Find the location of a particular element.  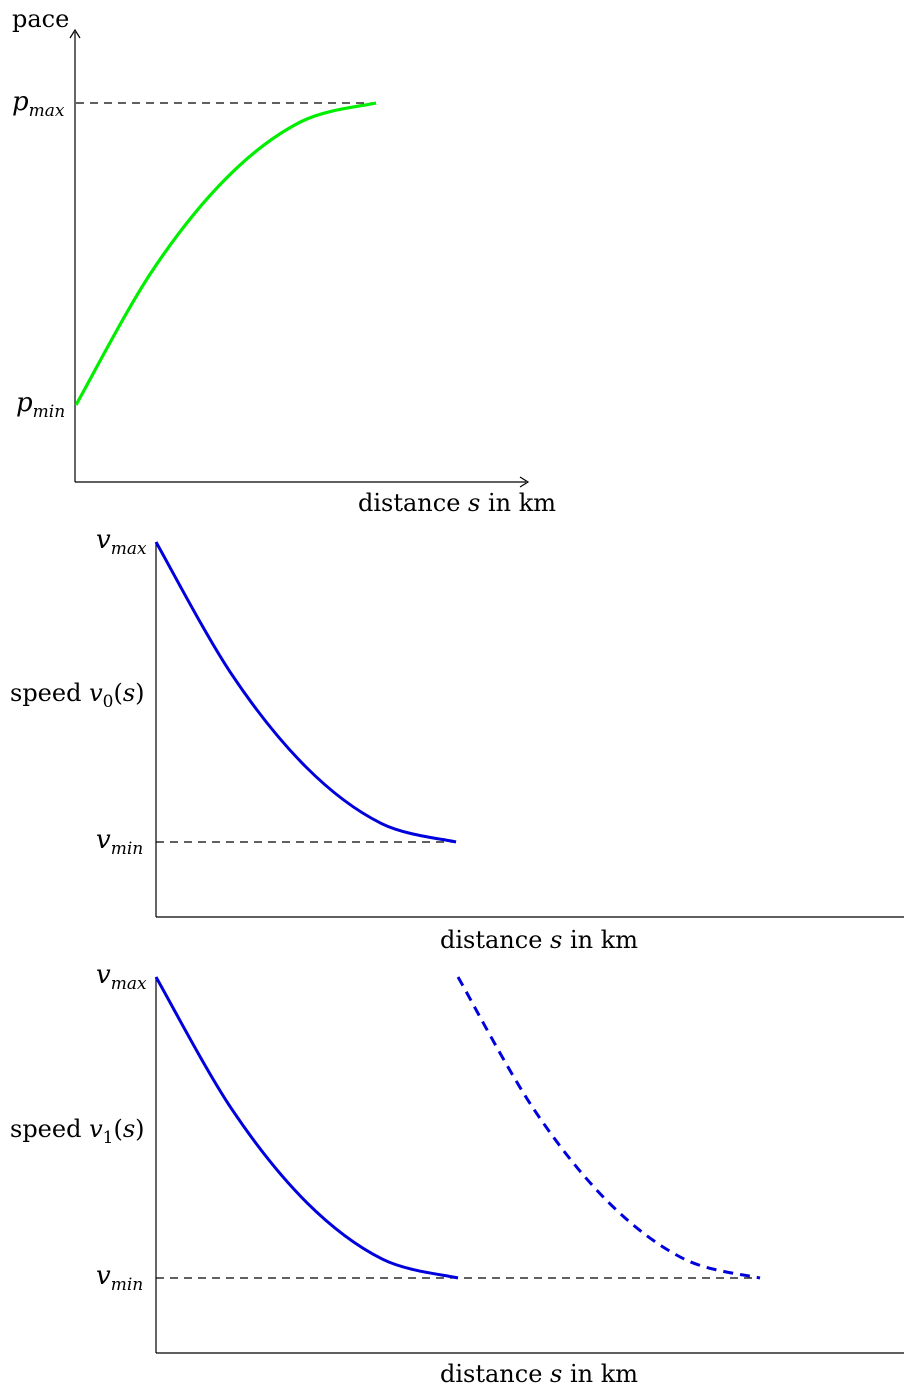

pace-tick-pmax: pmax is located at coordinates (38, 104).